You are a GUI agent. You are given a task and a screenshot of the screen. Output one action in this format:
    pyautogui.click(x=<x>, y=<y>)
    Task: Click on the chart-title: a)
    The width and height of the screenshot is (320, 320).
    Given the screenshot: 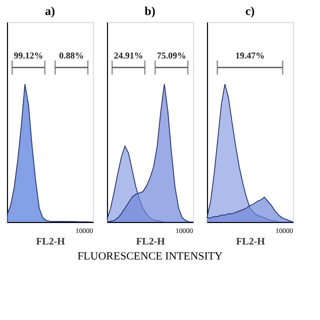 What is the action you would take?
    pyautogui.click(x=50, y=11)
    